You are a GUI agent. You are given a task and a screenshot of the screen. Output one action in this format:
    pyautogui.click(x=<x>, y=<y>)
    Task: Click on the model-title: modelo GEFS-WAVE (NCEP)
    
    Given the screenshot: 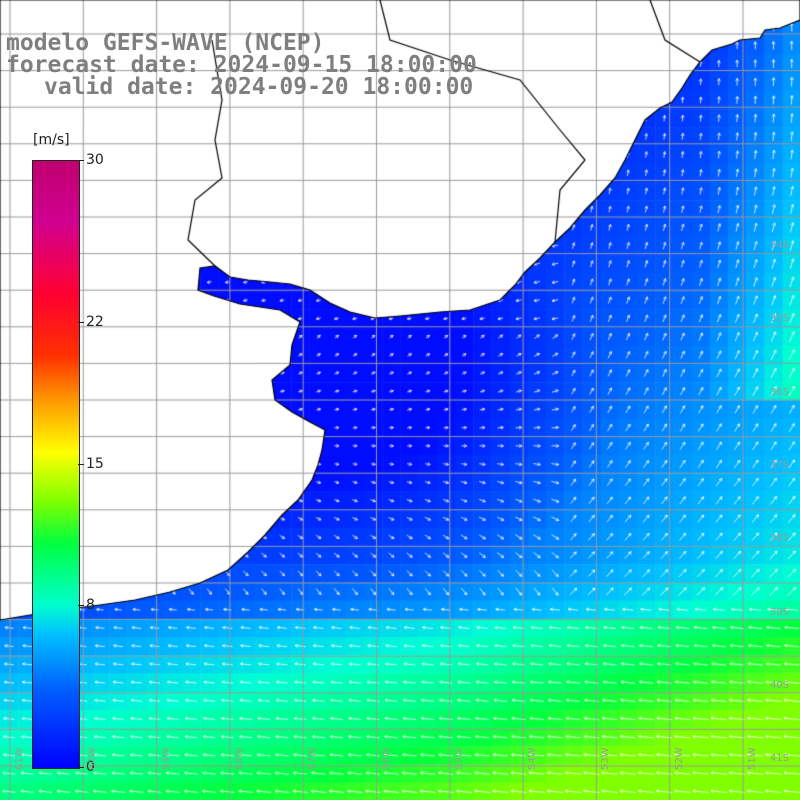 What is the action you would take?
    pyautogui.click(x=165, y=43)
    